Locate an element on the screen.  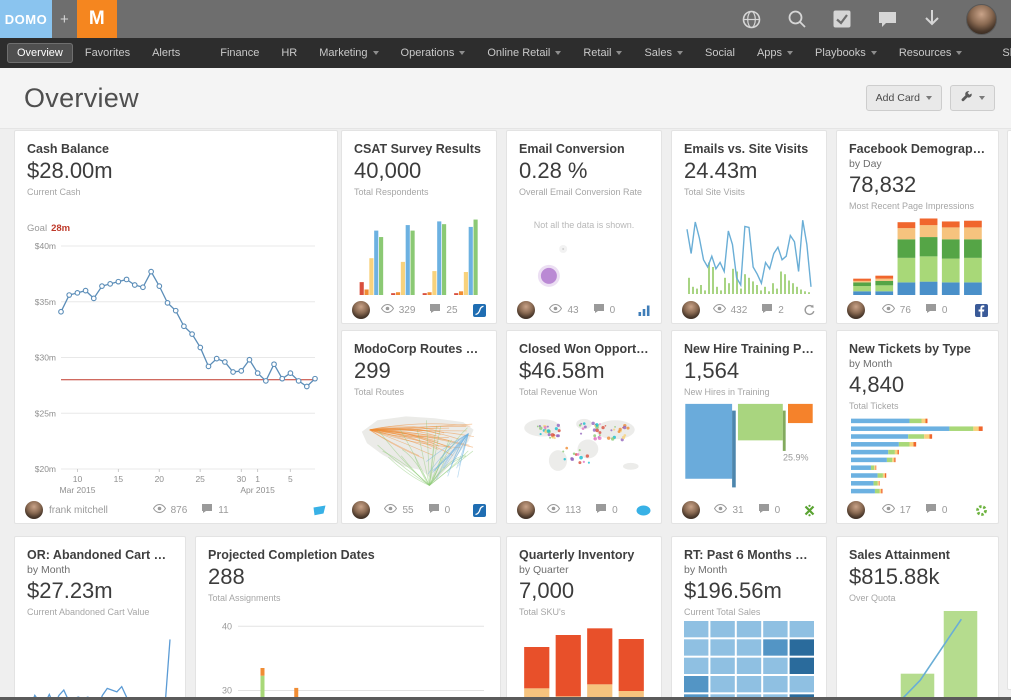
chart-hbar_stacked is located at coordinates (917, 456).